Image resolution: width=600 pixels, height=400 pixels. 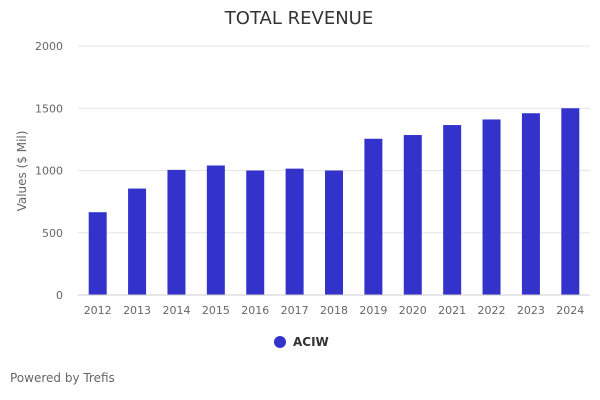 I want to click on y-tick-label: 1000, so click(x=49, y=171).